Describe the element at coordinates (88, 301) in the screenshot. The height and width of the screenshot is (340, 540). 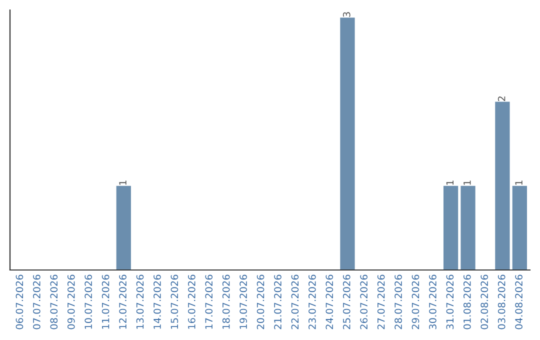
I see `x-tick-label: 10.07.2026` at that location.